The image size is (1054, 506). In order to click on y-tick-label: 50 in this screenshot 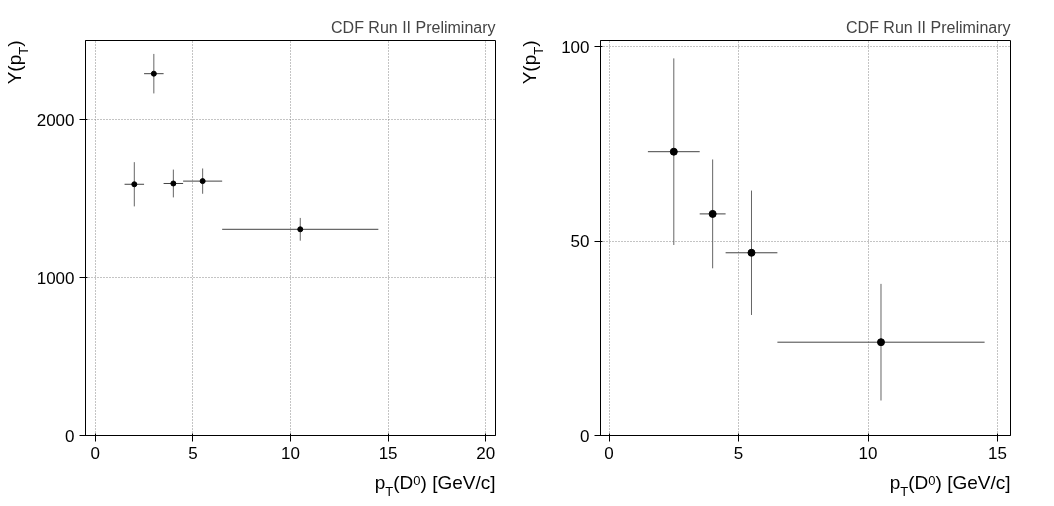, I will do `click(580, 242)`.